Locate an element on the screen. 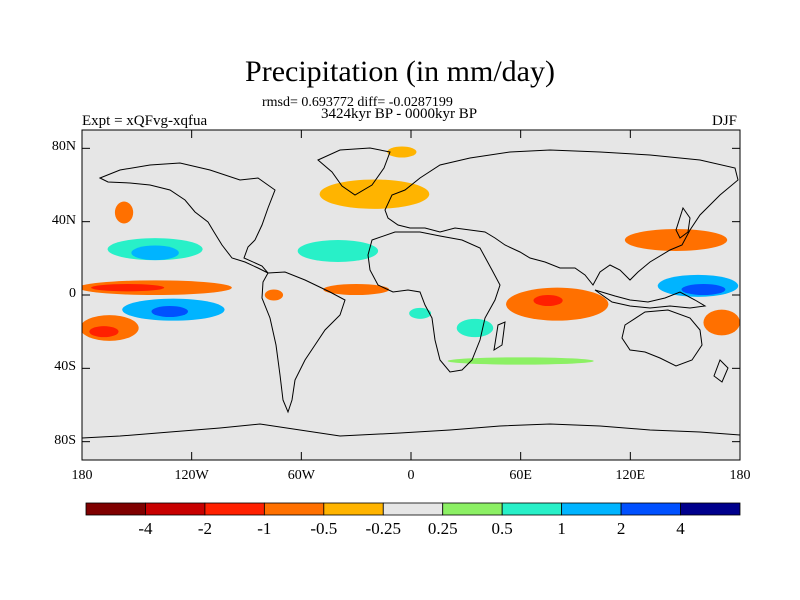 The image size is (800, 600). lon-label: 0 is located at coordinates (411, 475).